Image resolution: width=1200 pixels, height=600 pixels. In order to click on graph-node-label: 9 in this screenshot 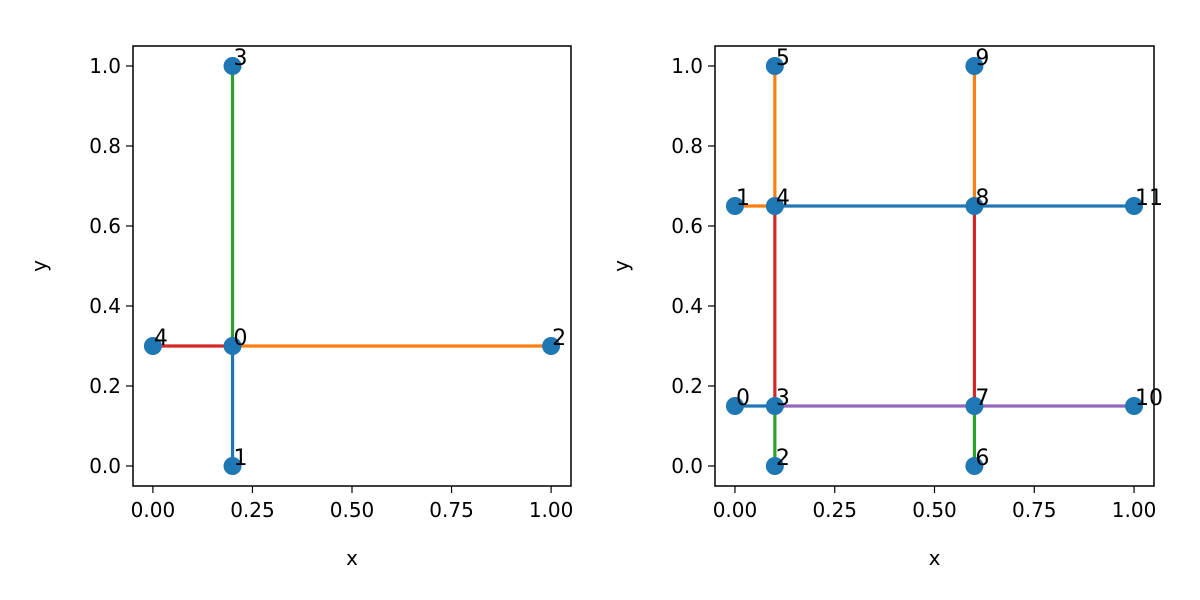, I will do `click(982, 58)`.